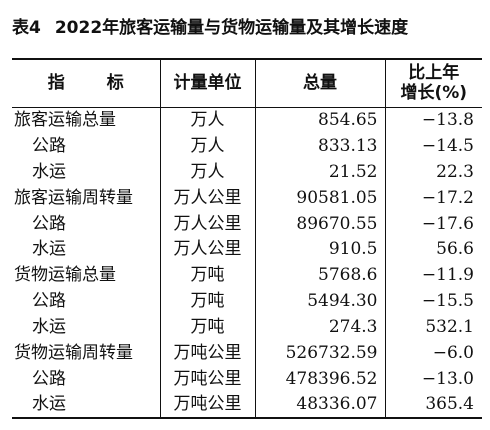  I want to click on row-indicator-name: 旅客运输周转量, so click(73, 197).